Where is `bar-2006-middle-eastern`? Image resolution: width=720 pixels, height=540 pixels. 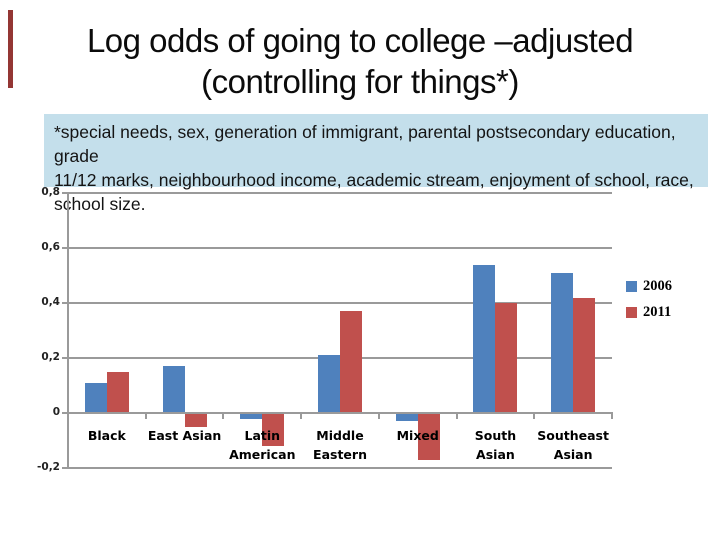
bar-2006-middle-eastern is located at coordinates (329, 383).